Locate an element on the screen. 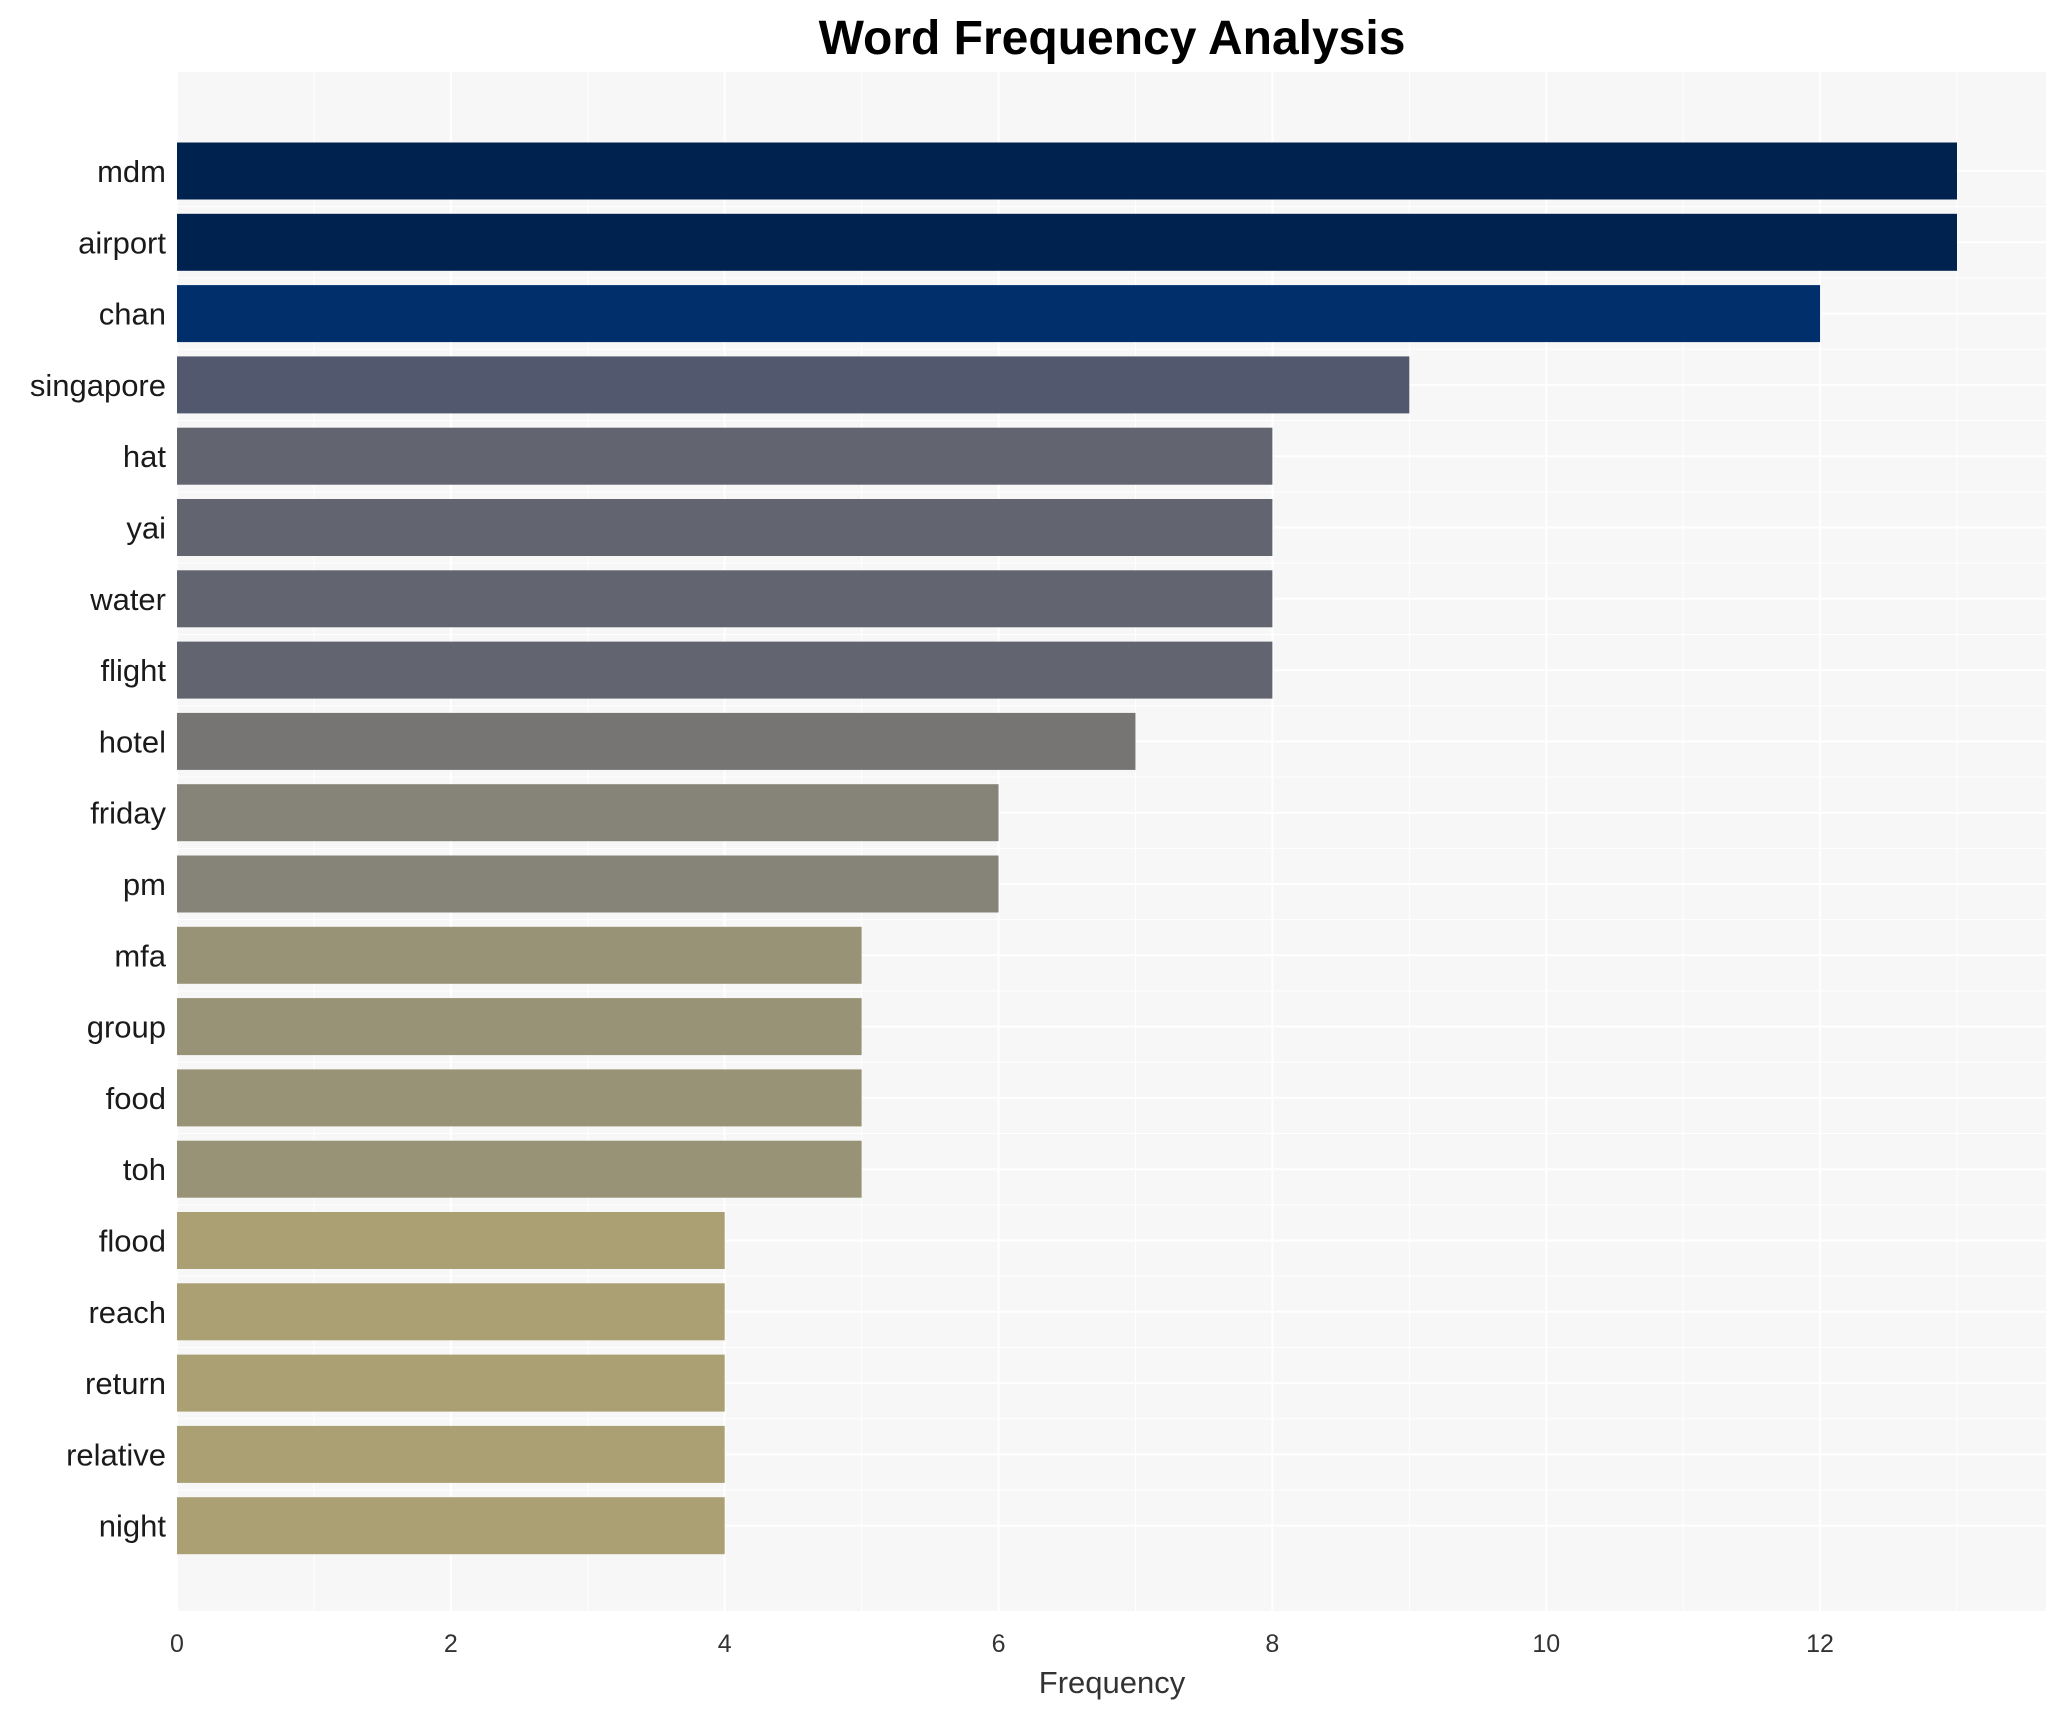 The height and width of the screenshot is (1715, 2056). x-tick-label: 2 is located at coordinates (451, 1644).